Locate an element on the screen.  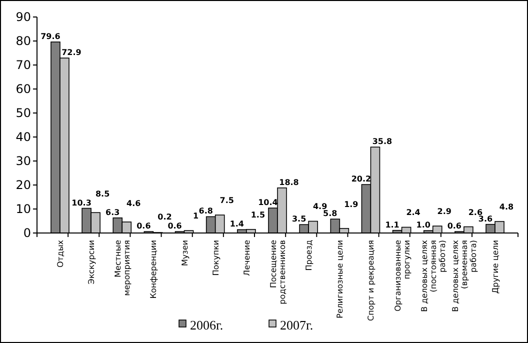
data-label: 8.5 is located at coordinates (102, 193).